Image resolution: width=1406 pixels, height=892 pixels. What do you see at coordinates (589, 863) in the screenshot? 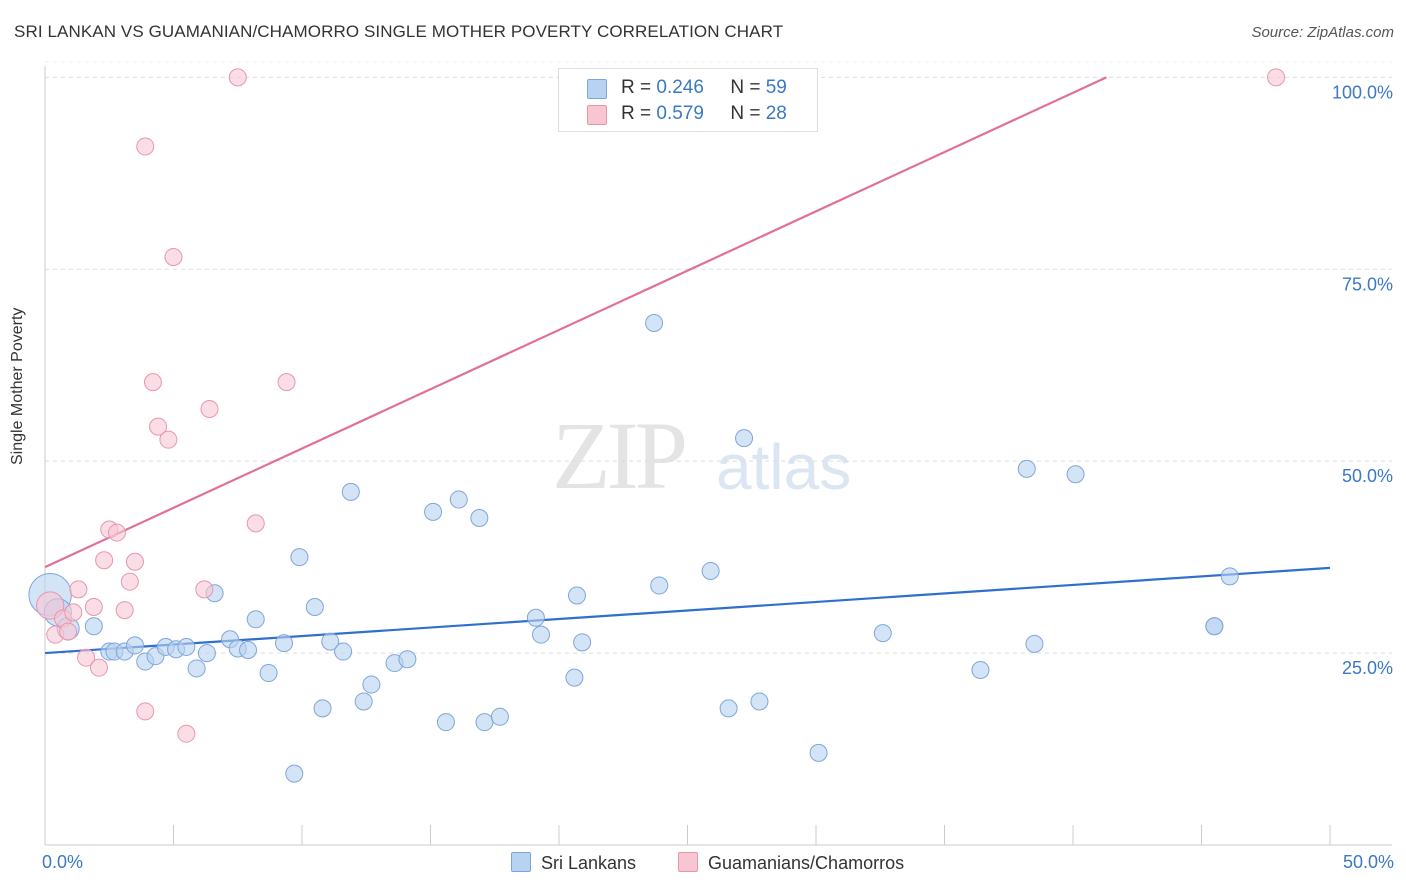
I see `bottom-legend-label-sri-lankans: Sri Lankans` at bounding box center [589, 863].